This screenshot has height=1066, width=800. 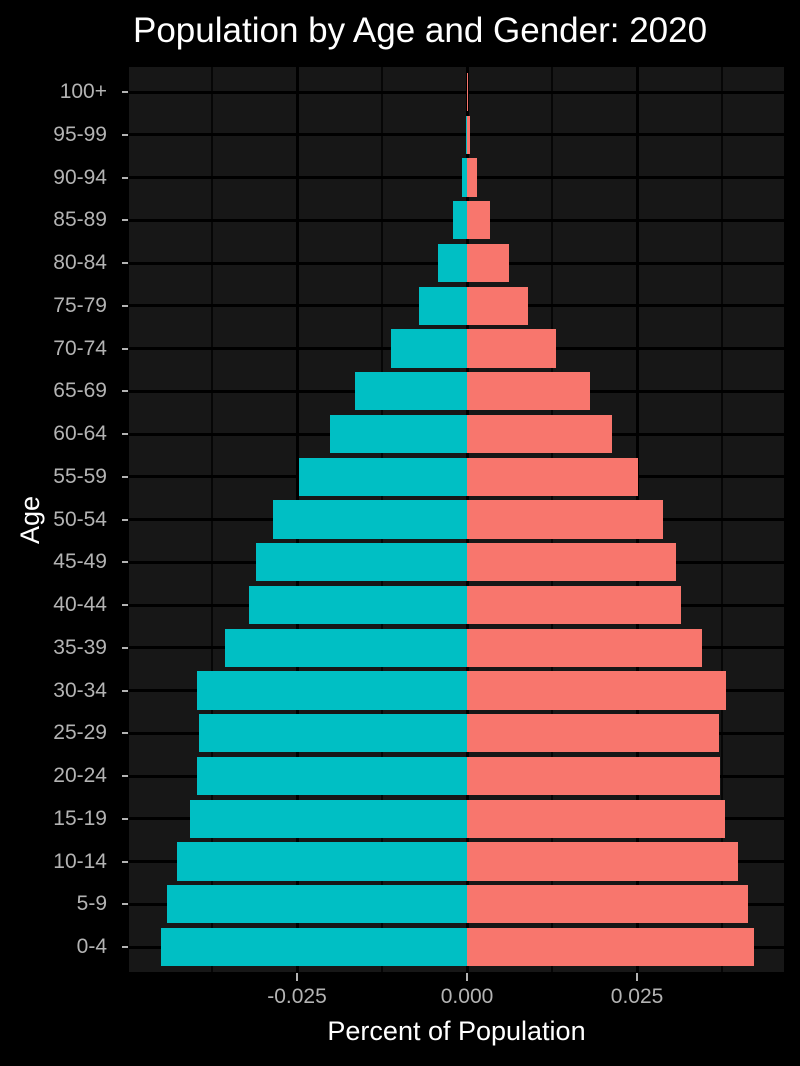 I want to click on y-tick-label: 70-74, so click(x=80, y=348).